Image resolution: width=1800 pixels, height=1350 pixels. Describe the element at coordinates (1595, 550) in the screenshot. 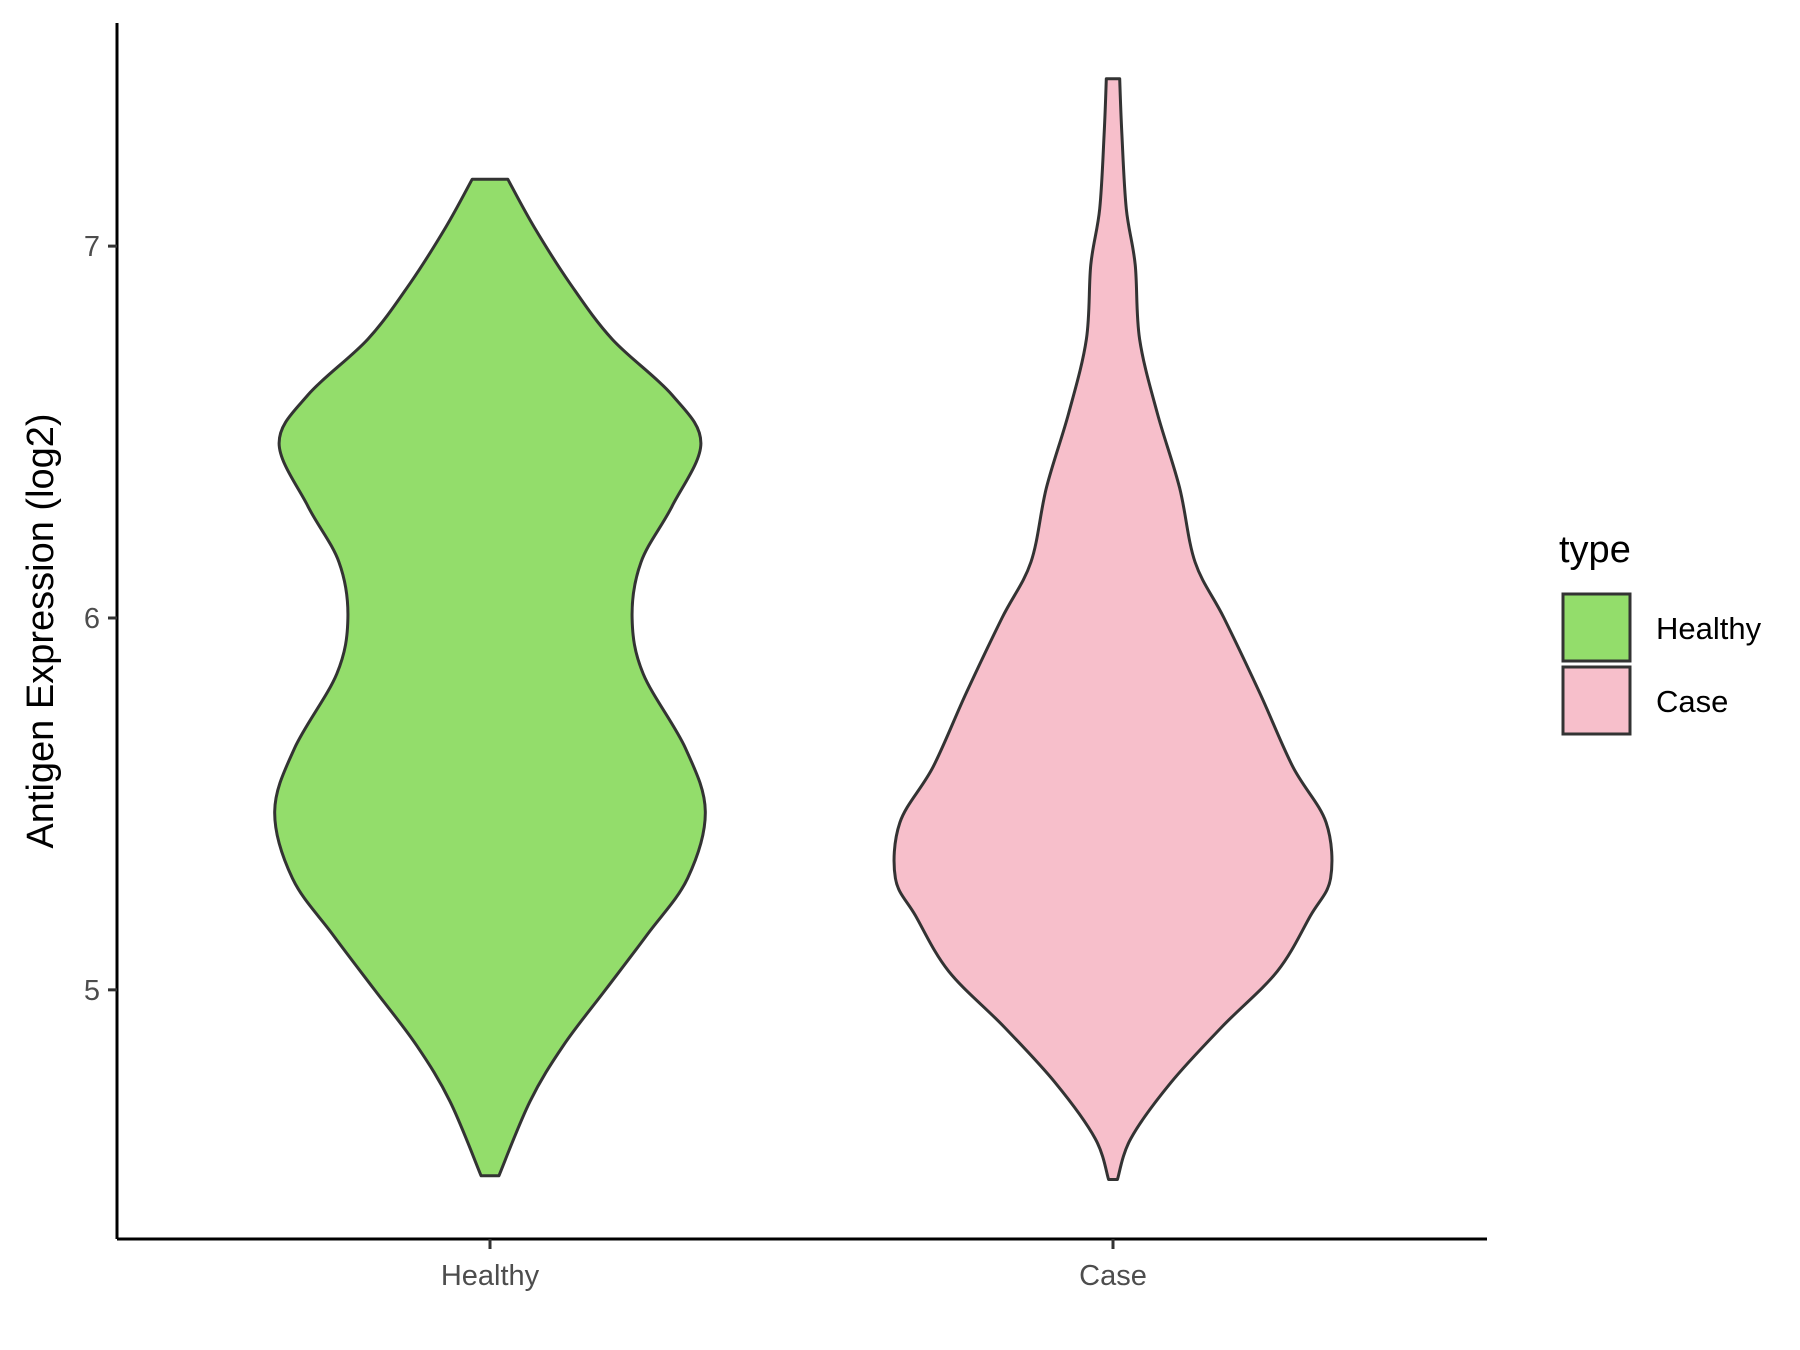

I see `legend-title: type` at that location.